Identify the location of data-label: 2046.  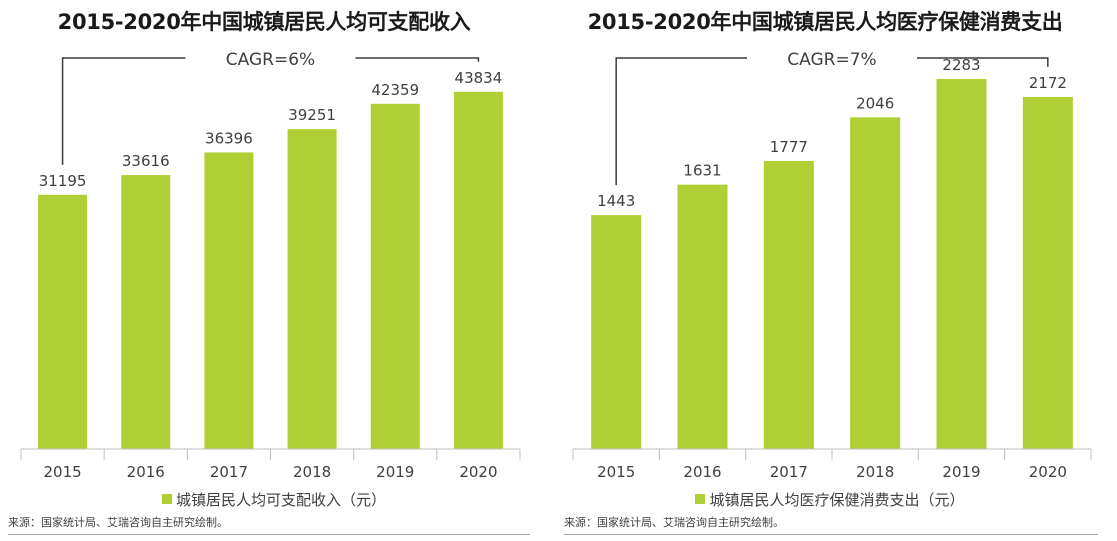
(875, 103).